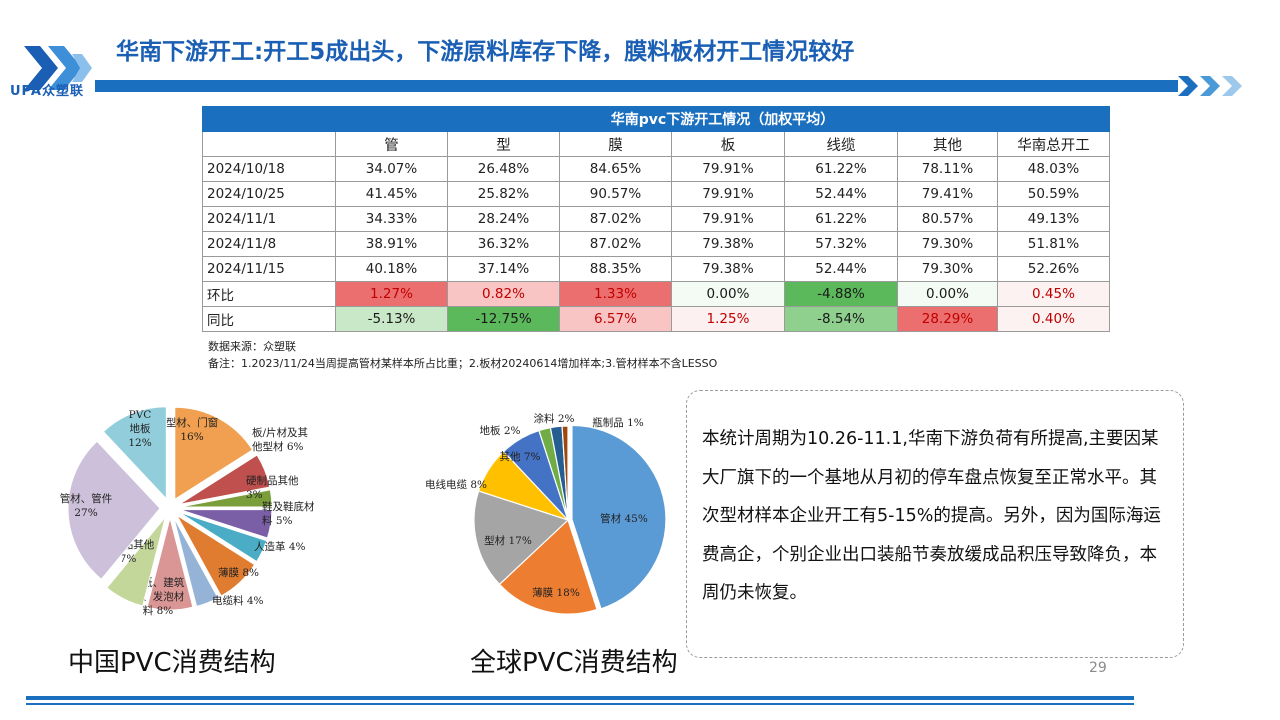 Image resolution: width=1280 pixels, height=720 pixels. I want to click on table-cell: 0.40%, so click(1053, 319).